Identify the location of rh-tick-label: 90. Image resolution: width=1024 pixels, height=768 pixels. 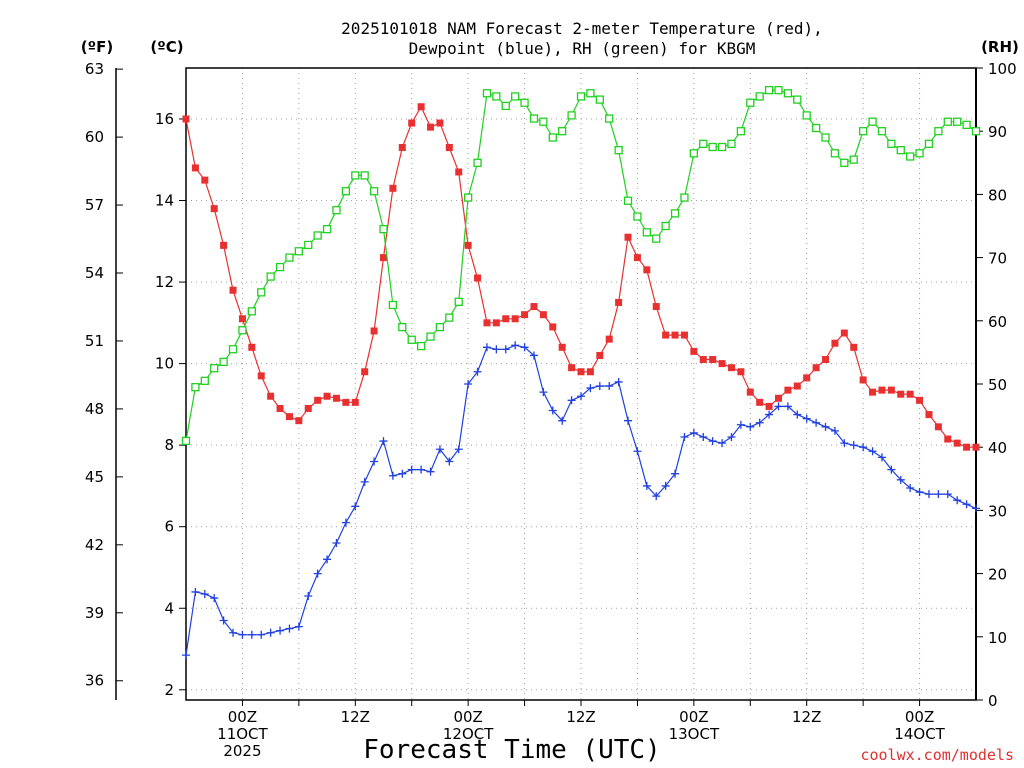
(997, 132).